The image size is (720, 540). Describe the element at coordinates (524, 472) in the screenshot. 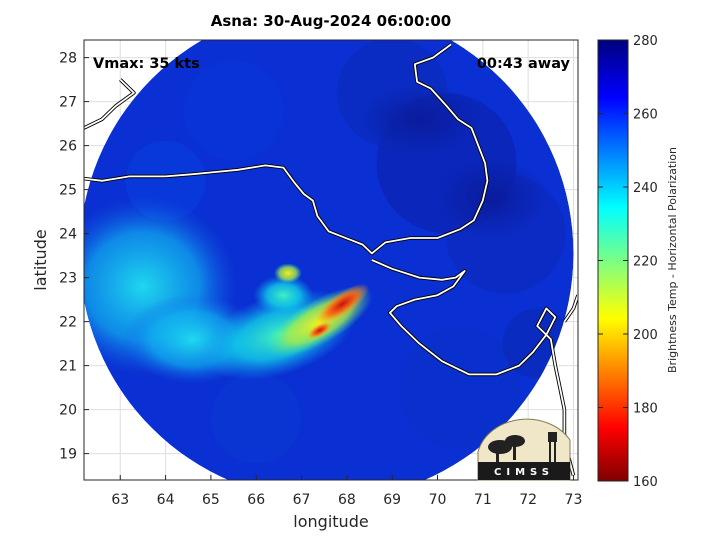

I see `logo-text: CIMSS` at that location.